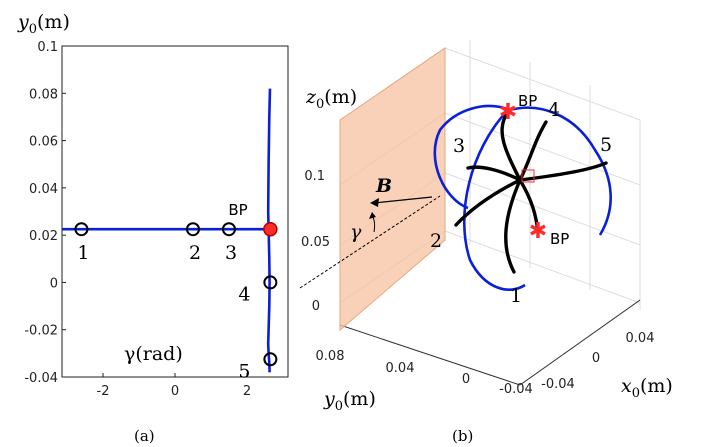  What do you see at coordinates (459, 146) in the screenshot?
I see `branch-label-3: 3` at bounding box center [459, 146].